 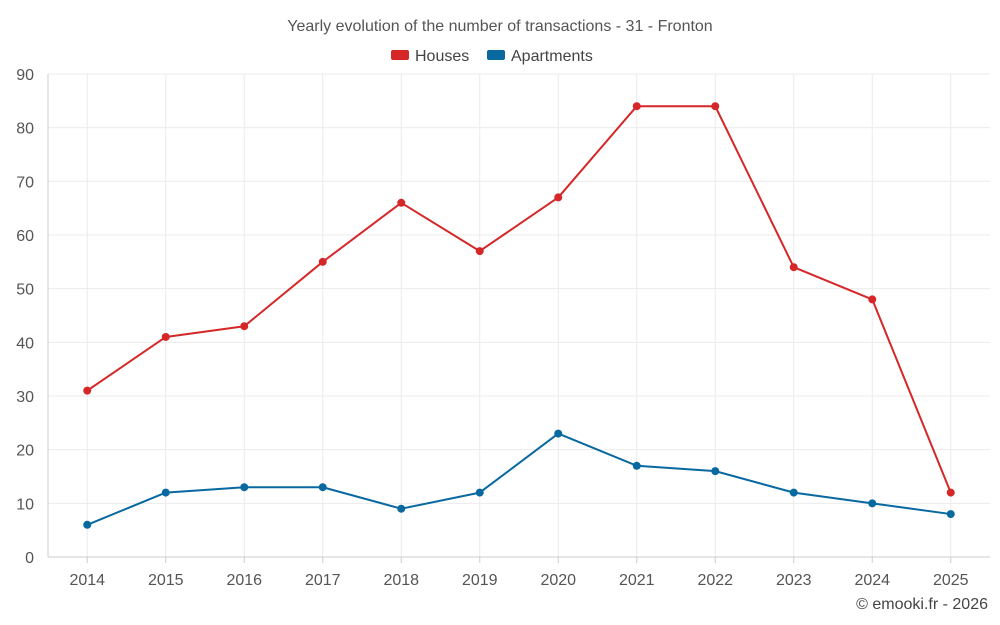 What do you see at coordinates (401, 580) in the screenshot?
I see `x-tick-label: 2018` at bounding box center [401, 580].